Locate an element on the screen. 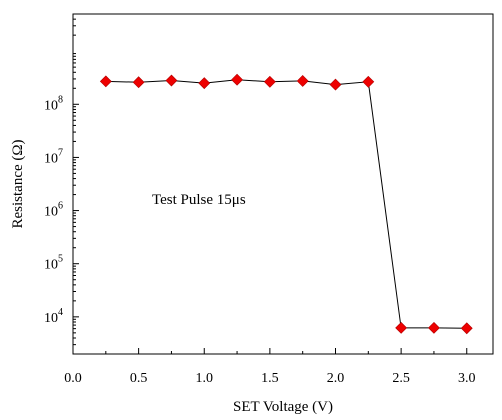  y-tick-label: 10⁸ is located at coordinates (53, 103).